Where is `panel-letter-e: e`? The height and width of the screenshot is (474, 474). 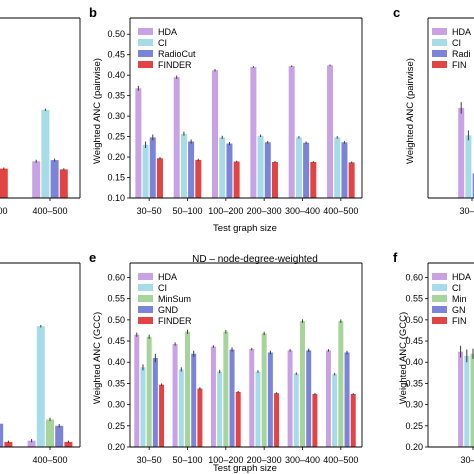 panel-letter-e: e is located at coordinates (92, 257).